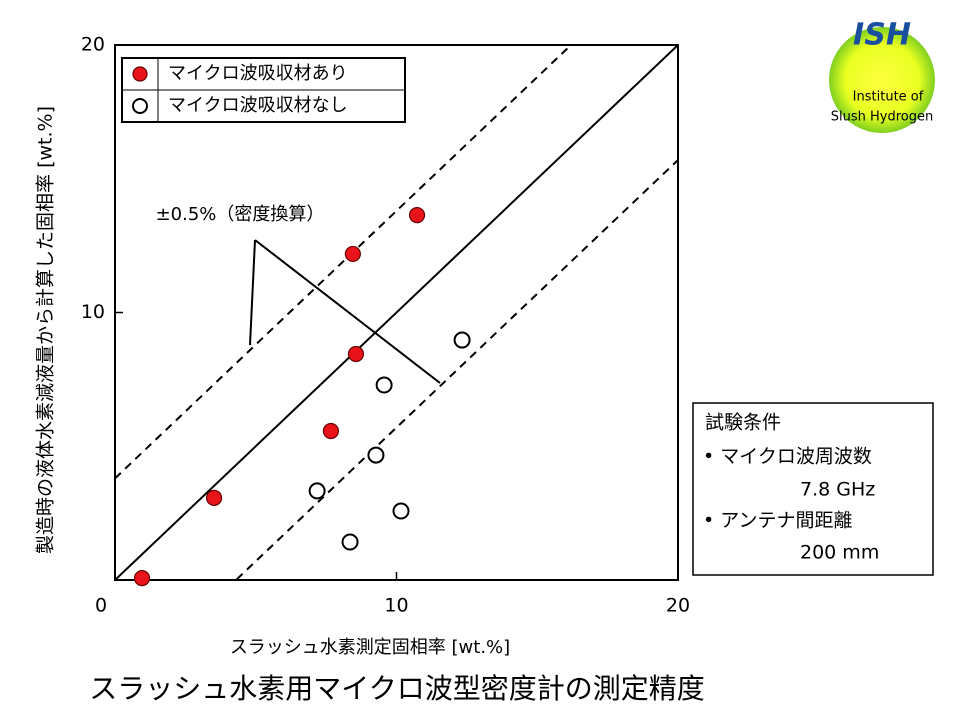 The width and height of the screenshot is (960, 720). What do you see at coordinates (888, 97) in the screenshot?
I see `logo-line: Institute of` at bounding box center [888, 97].